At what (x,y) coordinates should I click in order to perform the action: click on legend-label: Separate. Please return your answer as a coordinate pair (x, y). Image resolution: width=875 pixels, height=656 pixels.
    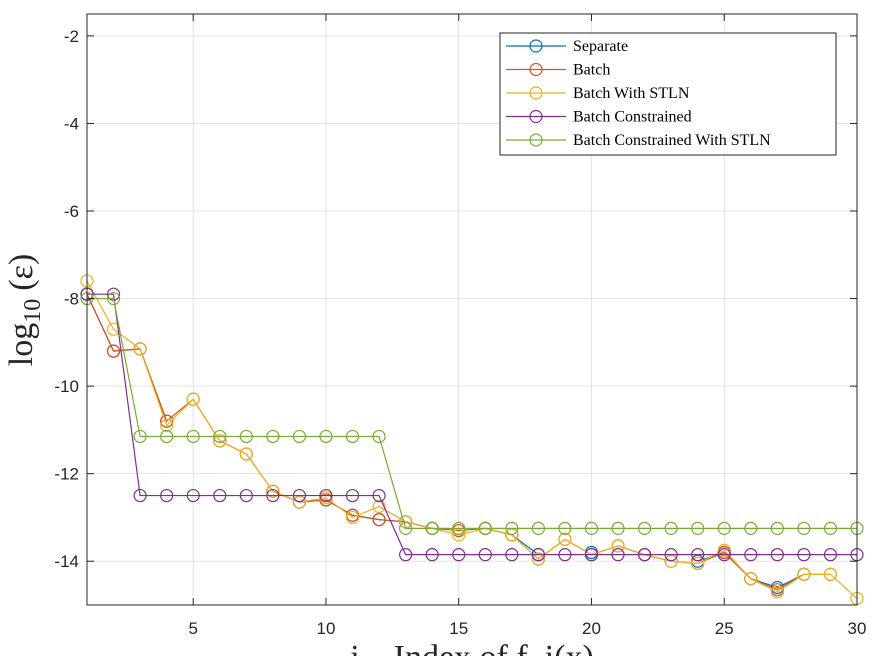
    Looking at the image, I should click on (600, 46).